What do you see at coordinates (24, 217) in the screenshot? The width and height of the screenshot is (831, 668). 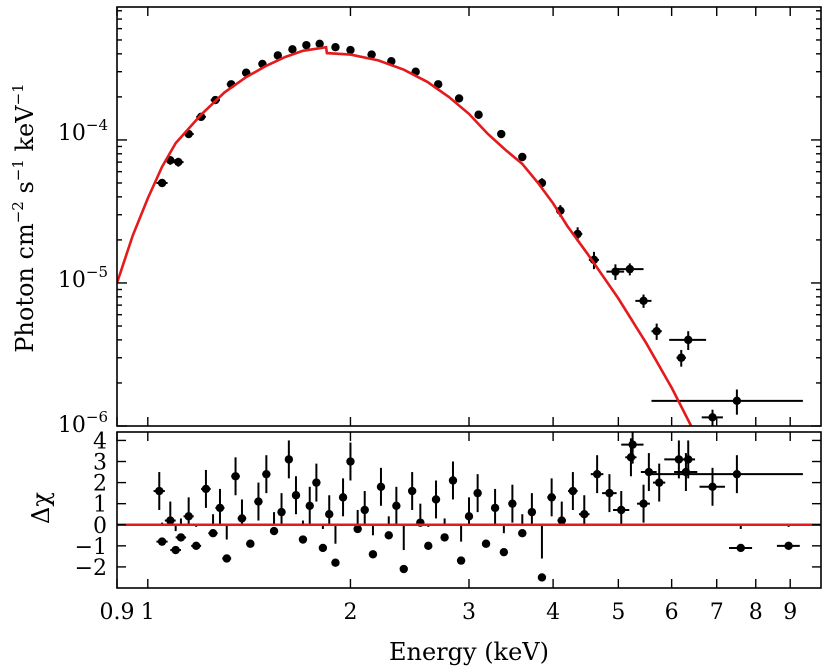 I see `spectrum-y-axis-label: Photon cm−2 s−1 keV−1` at bounding box center [24, 217].